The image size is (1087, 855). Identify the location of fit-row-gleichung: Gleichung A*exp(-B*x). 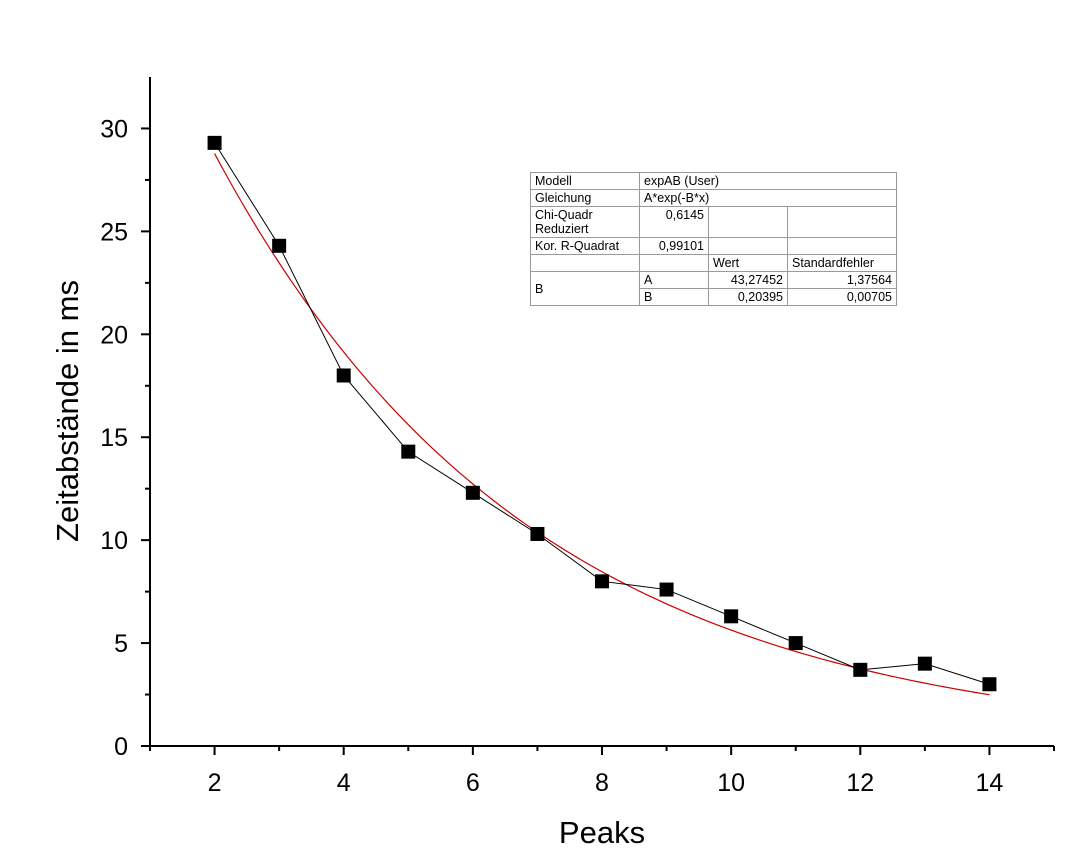
(713, 198).